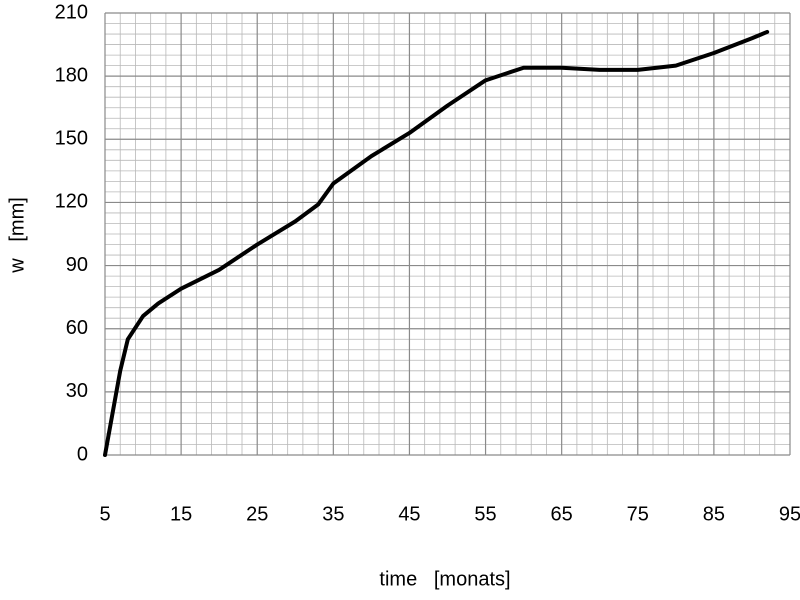 The image size is (800, 600). Describe the element at coordinates (71, 75) in the screenshot. I see `y-tick-label: 180` at that location.